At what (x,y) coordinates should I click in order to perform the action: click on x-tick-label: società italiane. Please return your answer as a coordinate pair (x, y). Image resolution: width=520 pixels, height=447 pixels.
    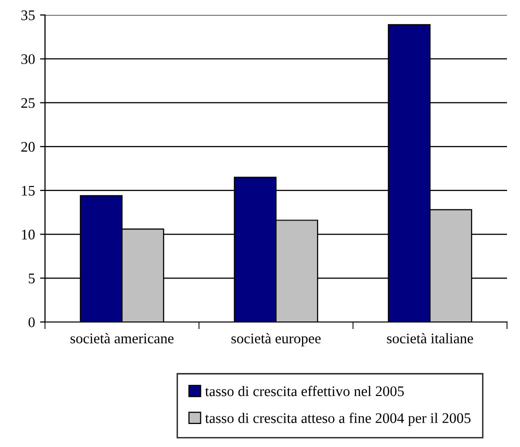
    Looking at the image, I should click on (430, 338).